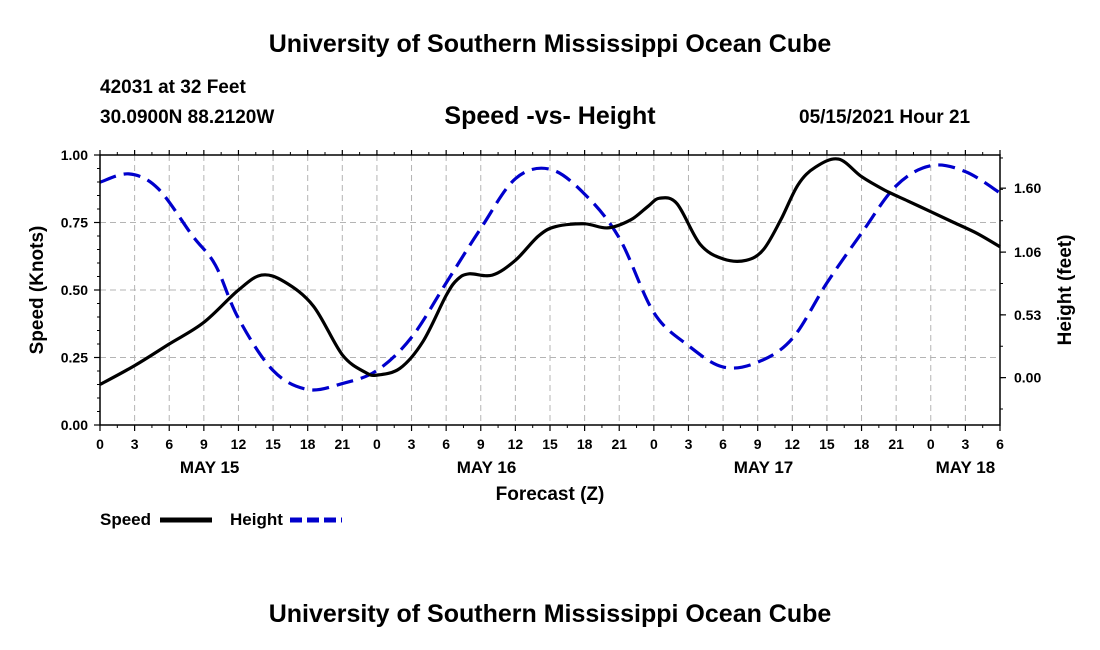 This screenshot has width=1100, height=650. Describe the element at coordinates (74, 425) in the screenshot. I see `y-left-tick-label: 0.00` at that location.